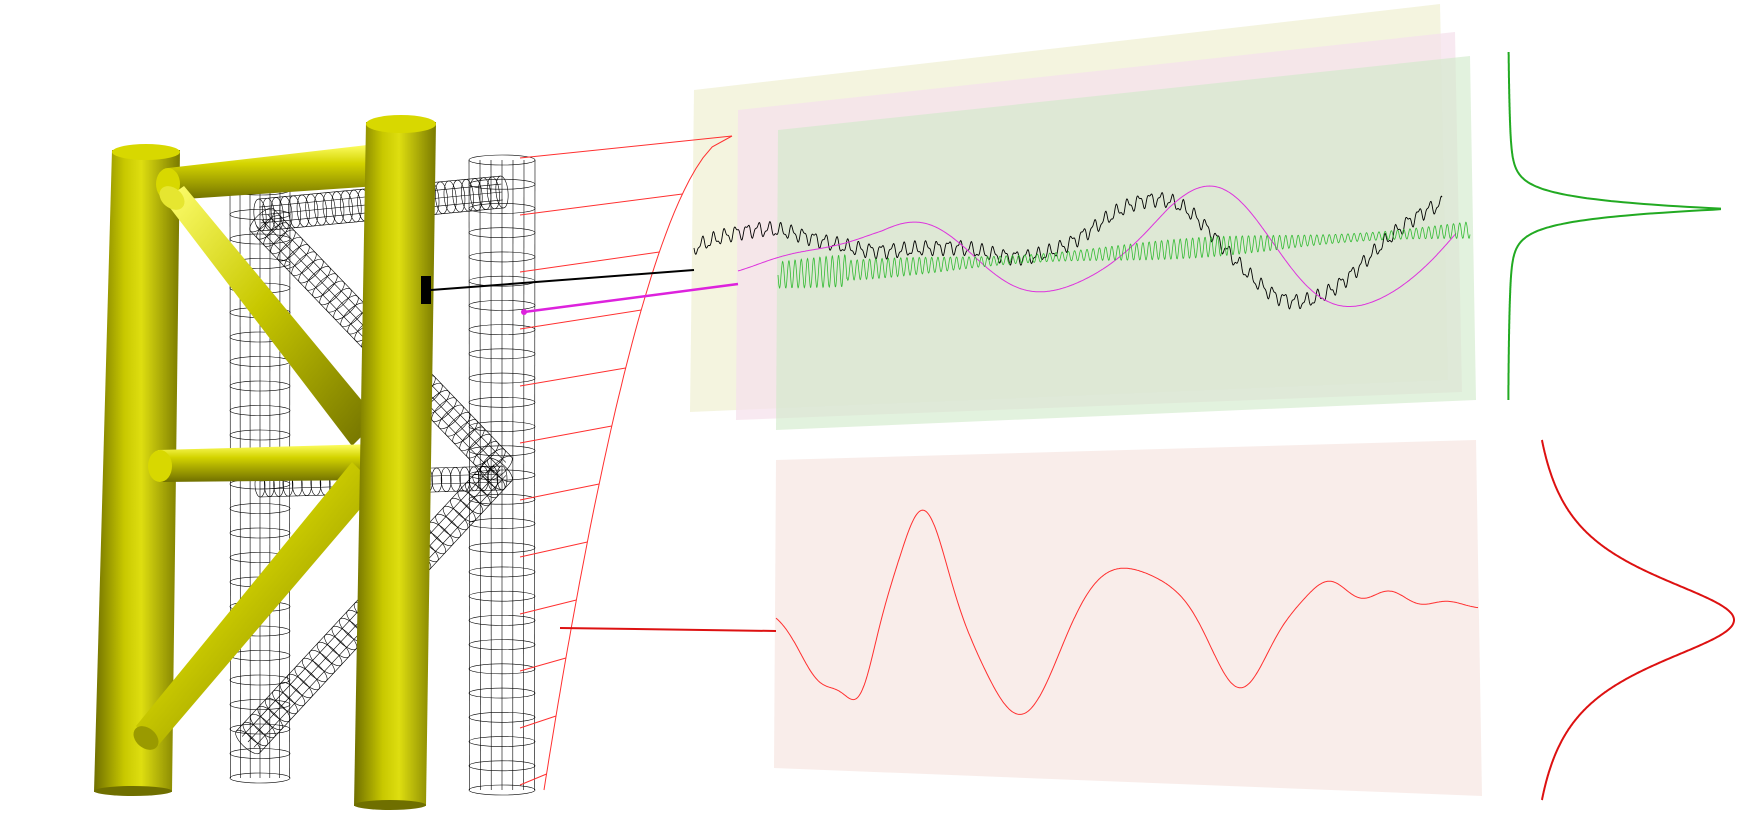  I want to click on leader-black, so click(562, 280).